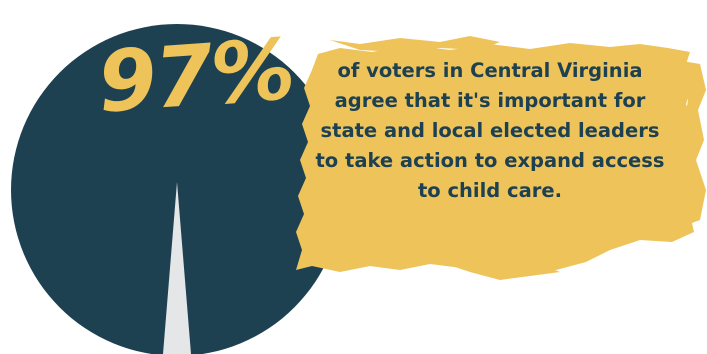  Describe the element at coordinates (691, 143) in the screenshot. I see `brush-edge-right` at that location.